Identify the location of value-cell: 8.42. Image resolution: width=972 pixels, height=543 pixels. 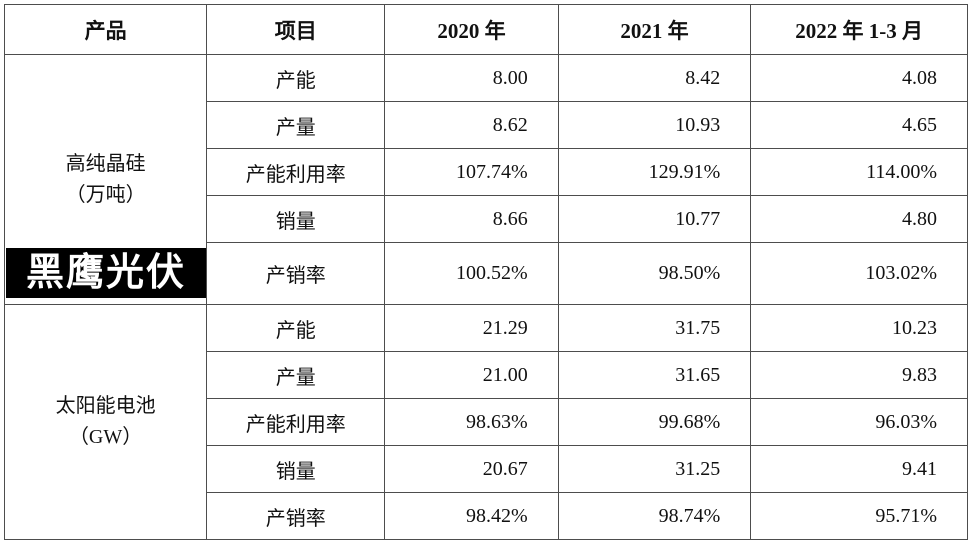
(654, 78).